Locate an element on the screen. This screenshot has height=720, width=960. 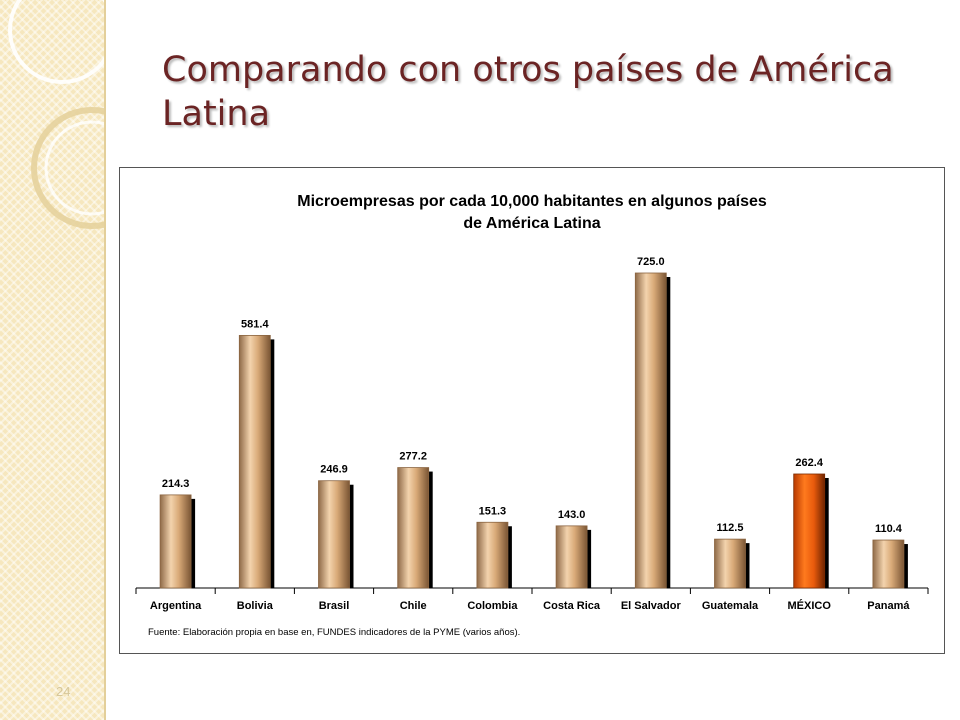
data-label: 151.3 is located at coordinates (493, 511).